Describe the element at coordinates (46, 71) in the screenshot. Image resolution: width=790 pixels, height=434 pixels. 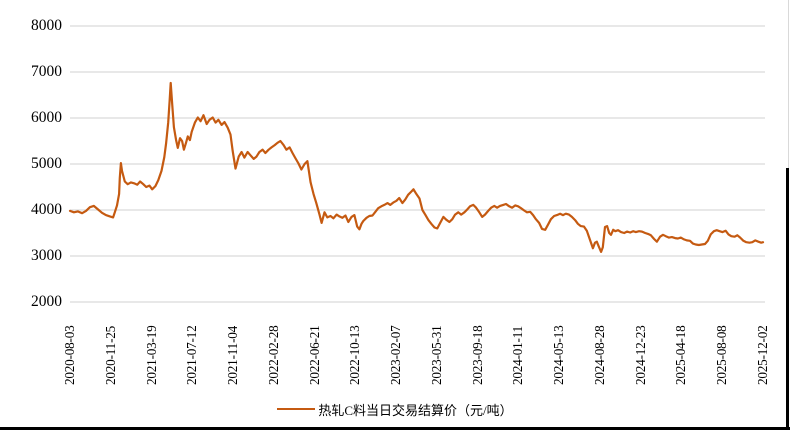
I see `y-axis-tick-label: 7000` at that location.